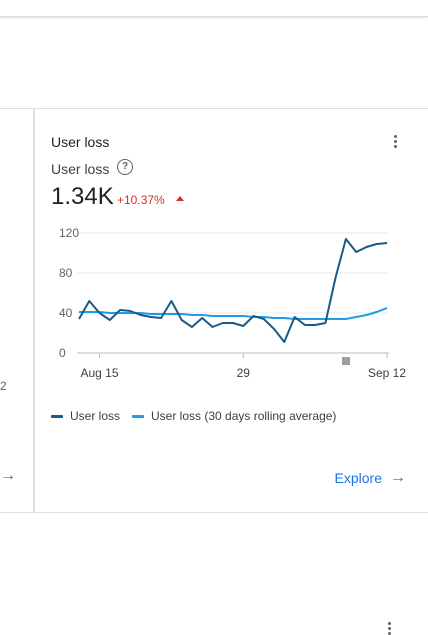 This screenshot has width=428, height=635. Describe the element at coordinates (100, 373) in the screenshot. I see `x-tick-label: Aug 15` at that location.